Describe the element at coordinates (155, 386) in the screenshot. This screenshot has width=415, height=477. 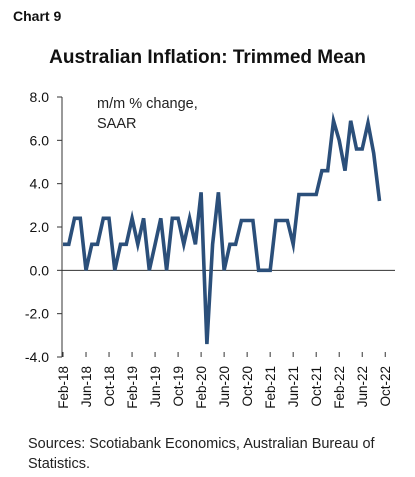
I see `x-tick-label: Jun-19` at that location.